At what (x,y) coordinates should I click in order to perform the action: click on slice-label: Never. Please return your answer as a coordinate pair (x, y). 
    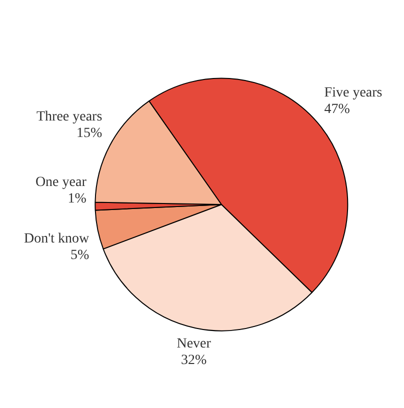
    Looking at the image, I should click on (194, 344).